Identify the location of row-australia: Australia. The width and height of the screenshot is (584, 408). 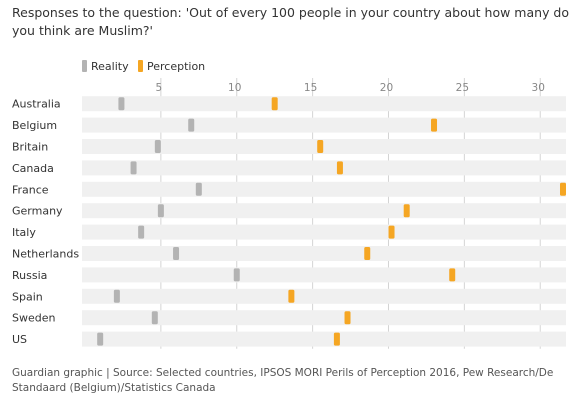
(289, 104).